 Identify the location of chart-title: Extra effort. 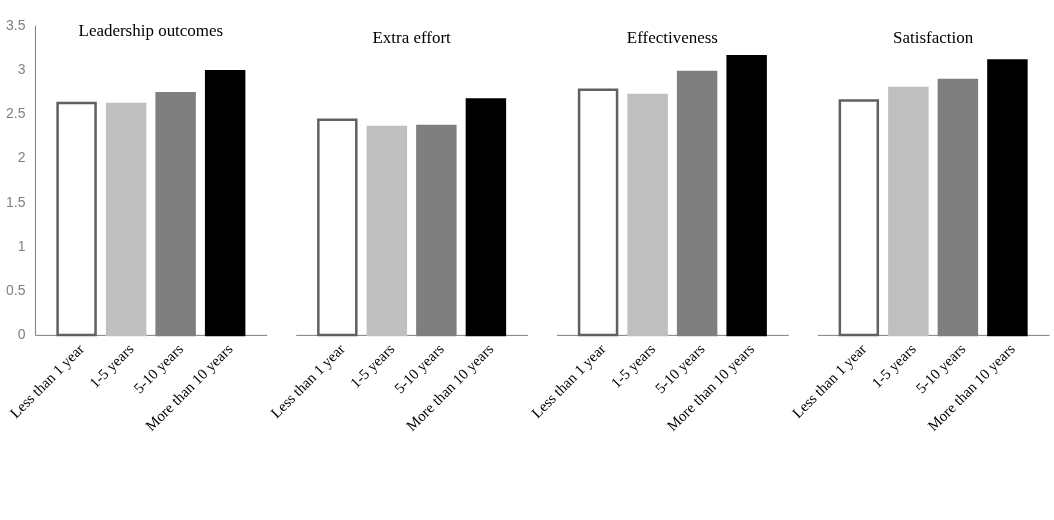
(412, 38).